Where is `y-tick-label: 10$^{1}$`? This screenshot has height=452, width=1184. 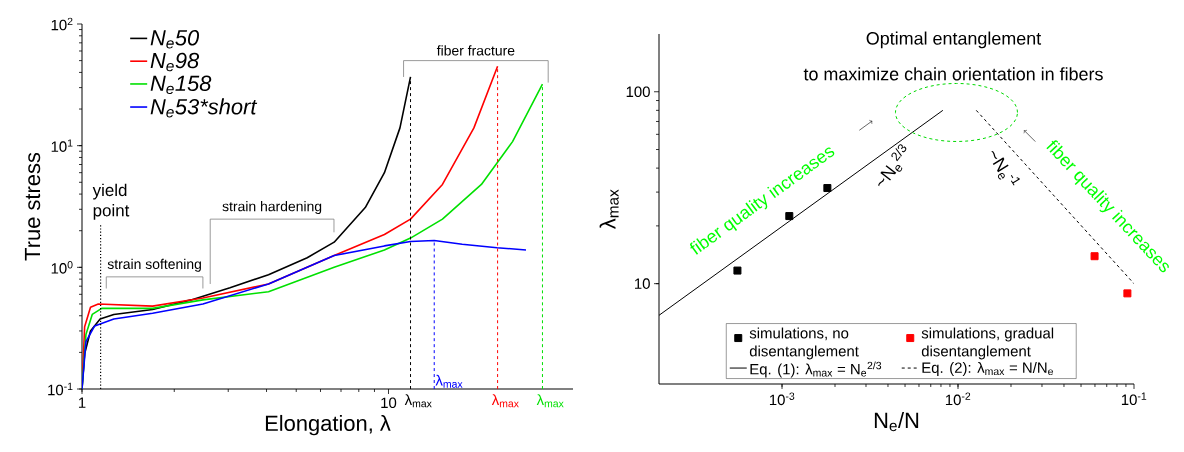
y-tick-label: 10$^{1}$ is located at coordinates (62, 145).